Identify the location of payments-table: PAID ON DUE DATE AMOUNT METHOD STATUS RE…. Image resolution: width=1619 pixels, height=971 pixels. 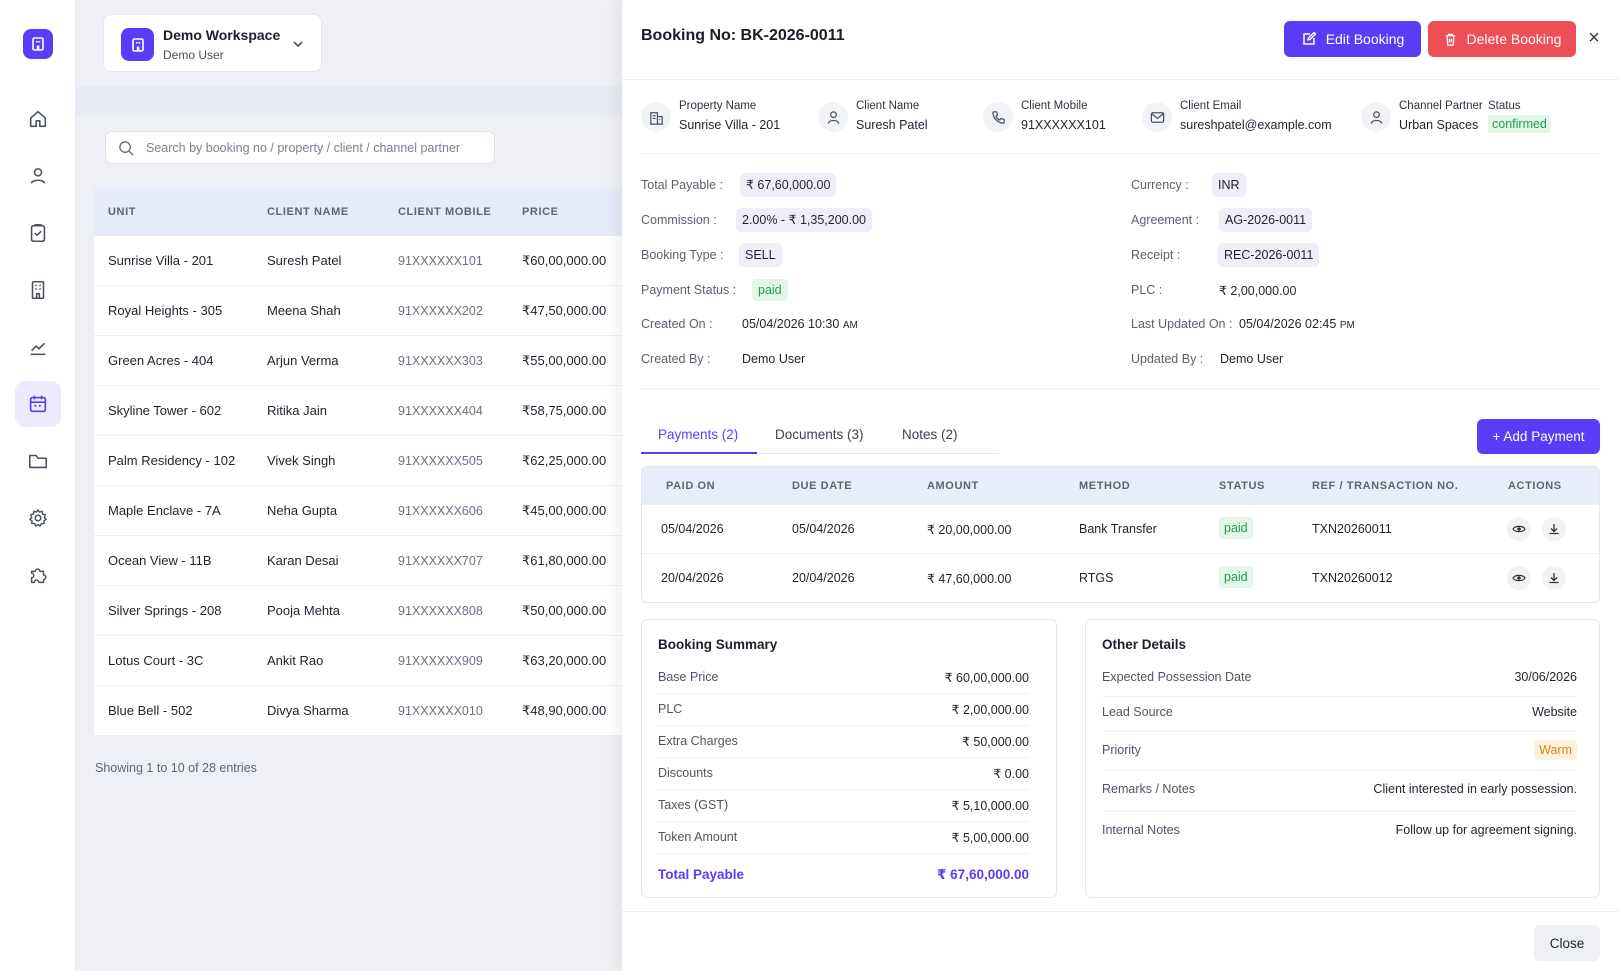
(1120, 534).